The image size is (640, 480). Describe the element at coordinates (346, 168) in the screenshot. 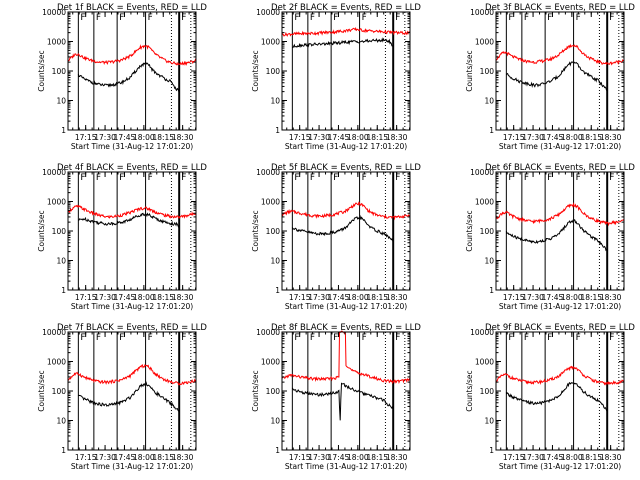

I see `panel-title: Det 5f BLACK = Events, RED = LLD` at that location.